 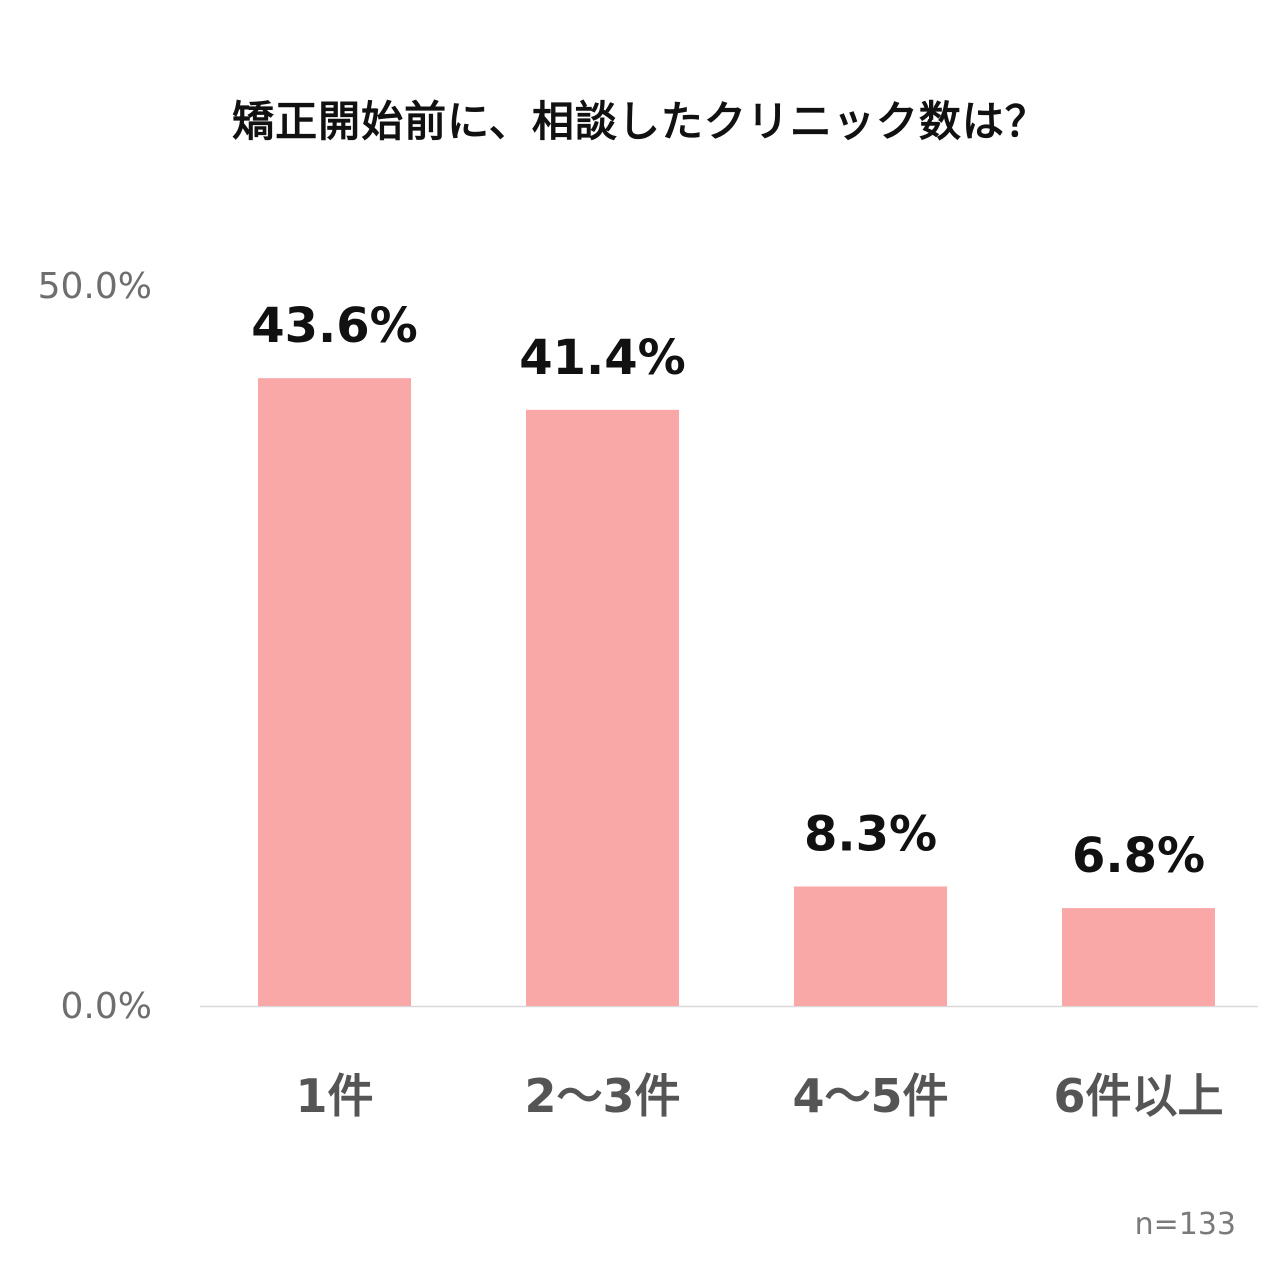 What do you see at coordinates (1185, 1224) in the screenshot?
I see `sample-size-note: n=133` at bounding box center [1185, 1224].